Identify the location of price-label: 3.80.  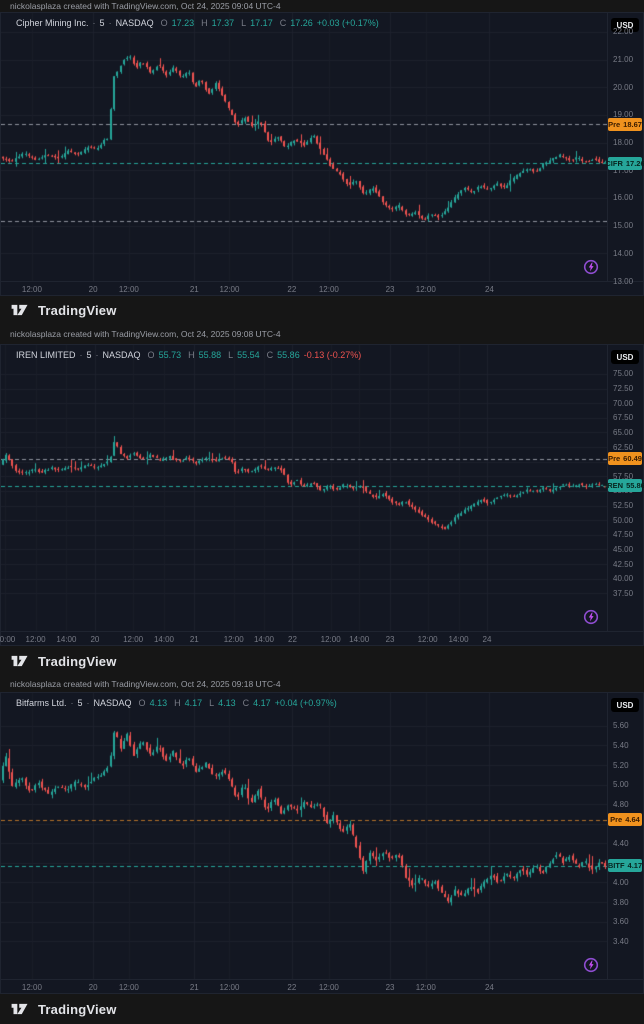
(621, 902).